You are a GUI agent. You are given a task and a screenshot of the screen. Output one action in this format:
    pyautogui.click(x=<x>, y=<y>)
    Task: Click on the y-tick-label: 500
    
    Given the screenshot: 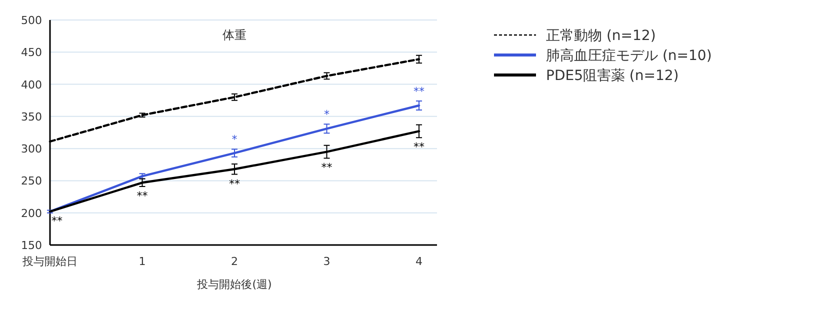 What is the action you would take?
    pyautogui.click(x=31, y=20)
    